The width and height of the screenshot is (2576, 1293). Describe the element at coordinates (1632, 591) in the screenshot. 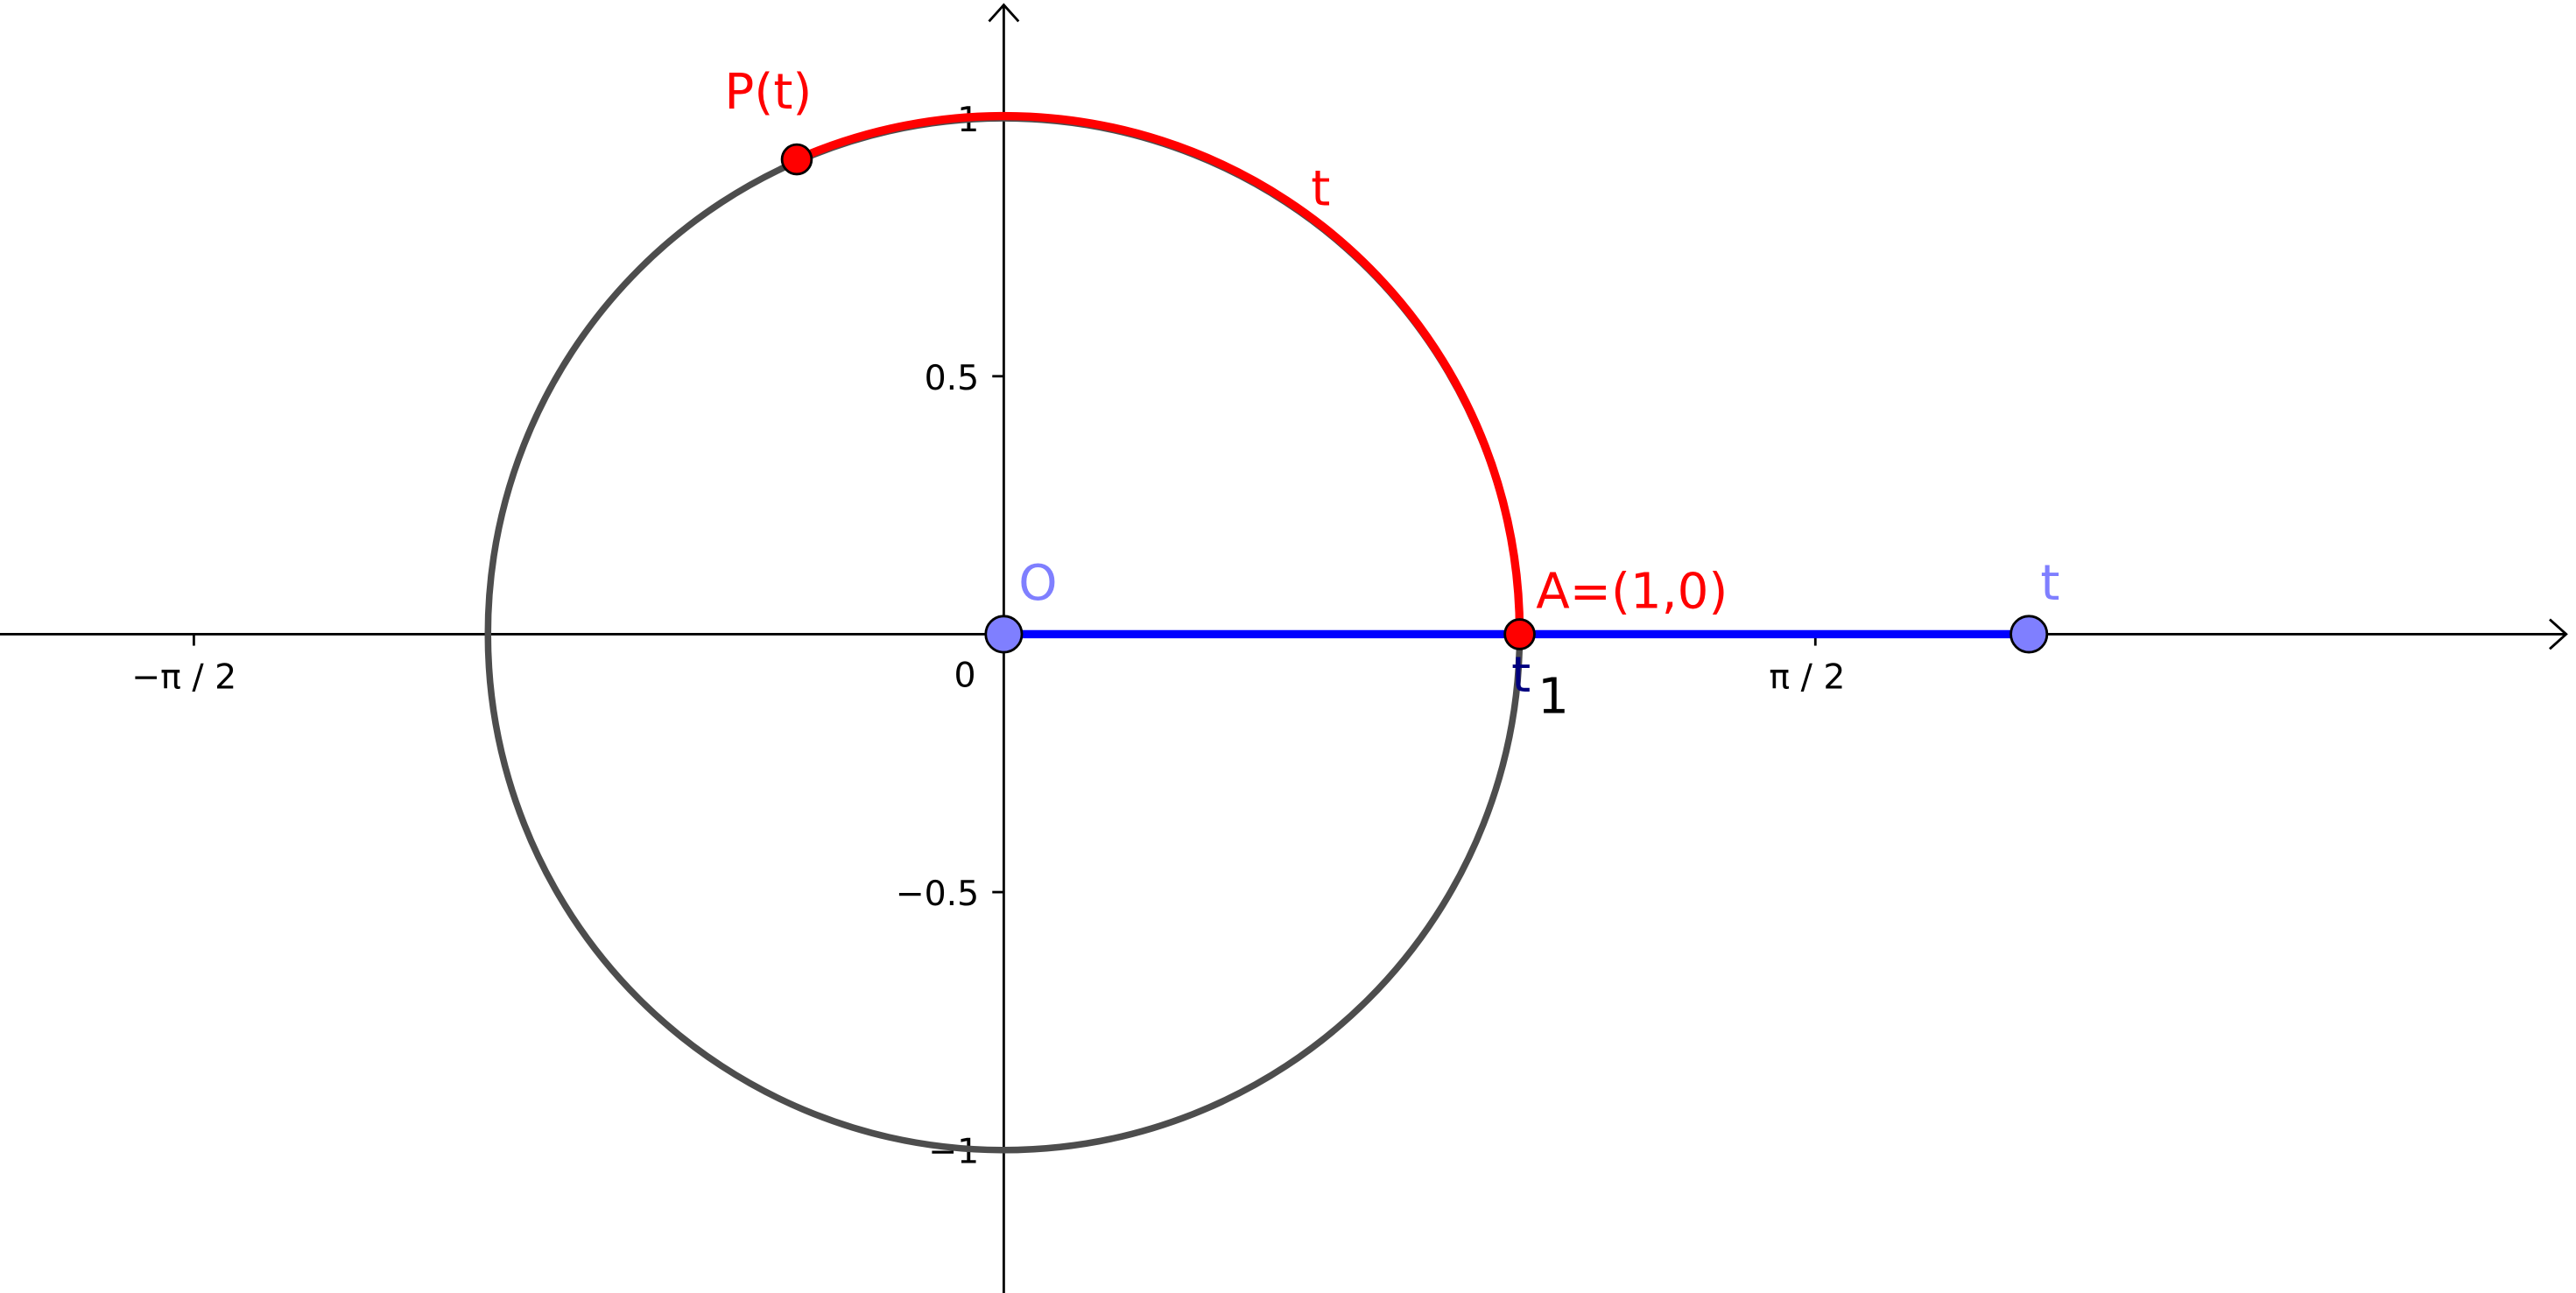

I see `label-a: A=(1,0)` at that location.